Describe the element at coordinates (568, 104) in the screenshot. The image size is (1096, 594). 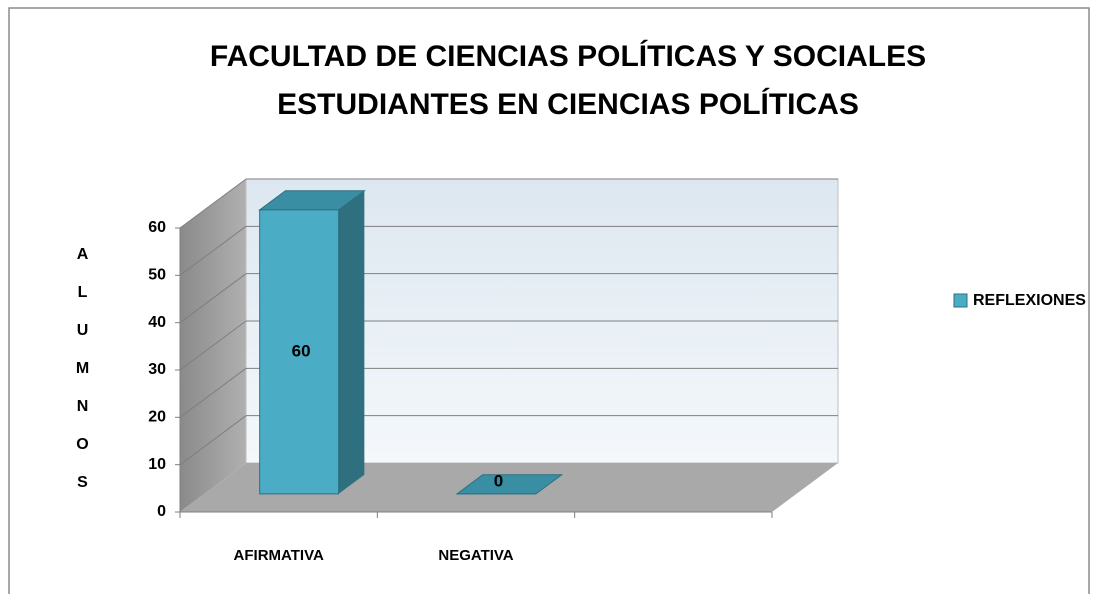
I see `chart-subtitle: ESTUDIANTES EN CIENCIAS POLÍTICAS` at that location.